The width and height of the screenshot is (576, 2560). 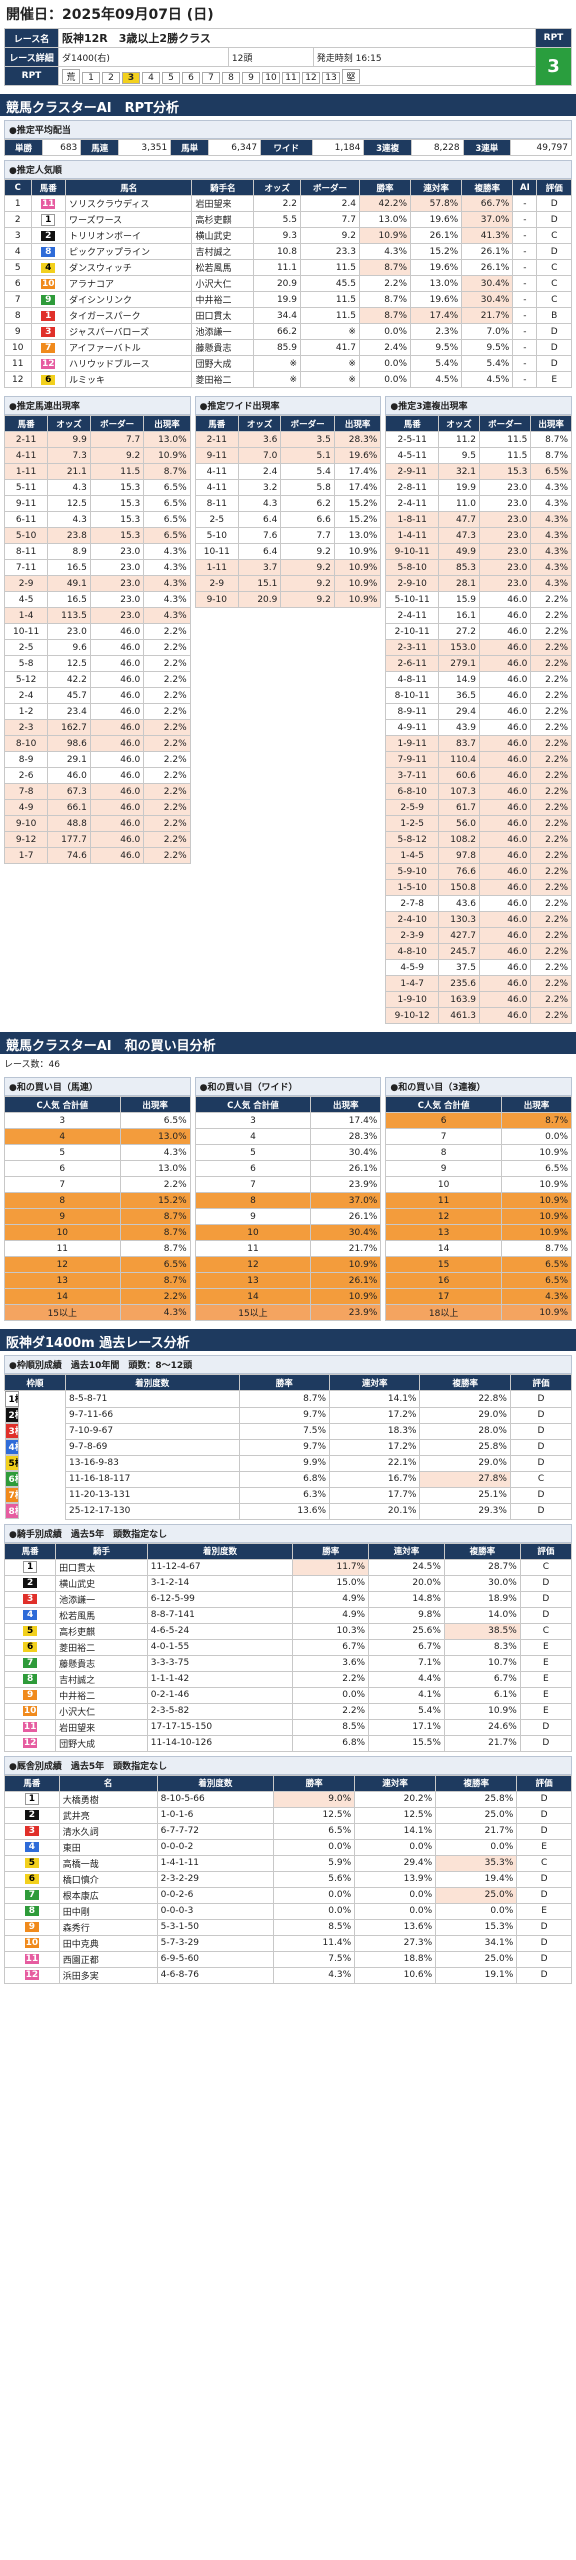 I want to click on trainer-stats-title: ●厩舎別成績 過去5年 頭数指定なし, so click(x=288, y=1765).